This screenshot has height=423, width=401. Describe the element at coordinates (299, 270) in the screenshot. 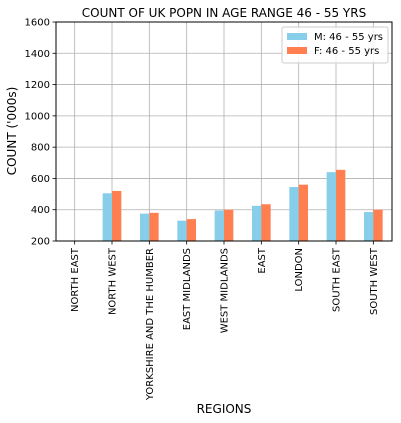

I see `x-tick-label: LONDON` at that location.